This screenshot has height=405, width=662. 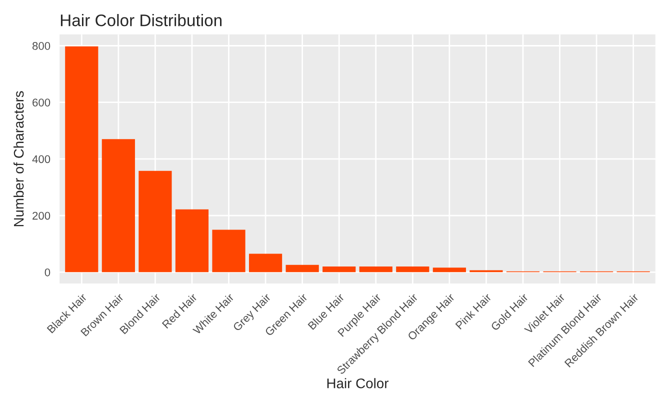 What do you see at coordinates (19, 158) in the screenshot?
I see `y-axis-title: Number of Characters` at bounding box center [19, 158].